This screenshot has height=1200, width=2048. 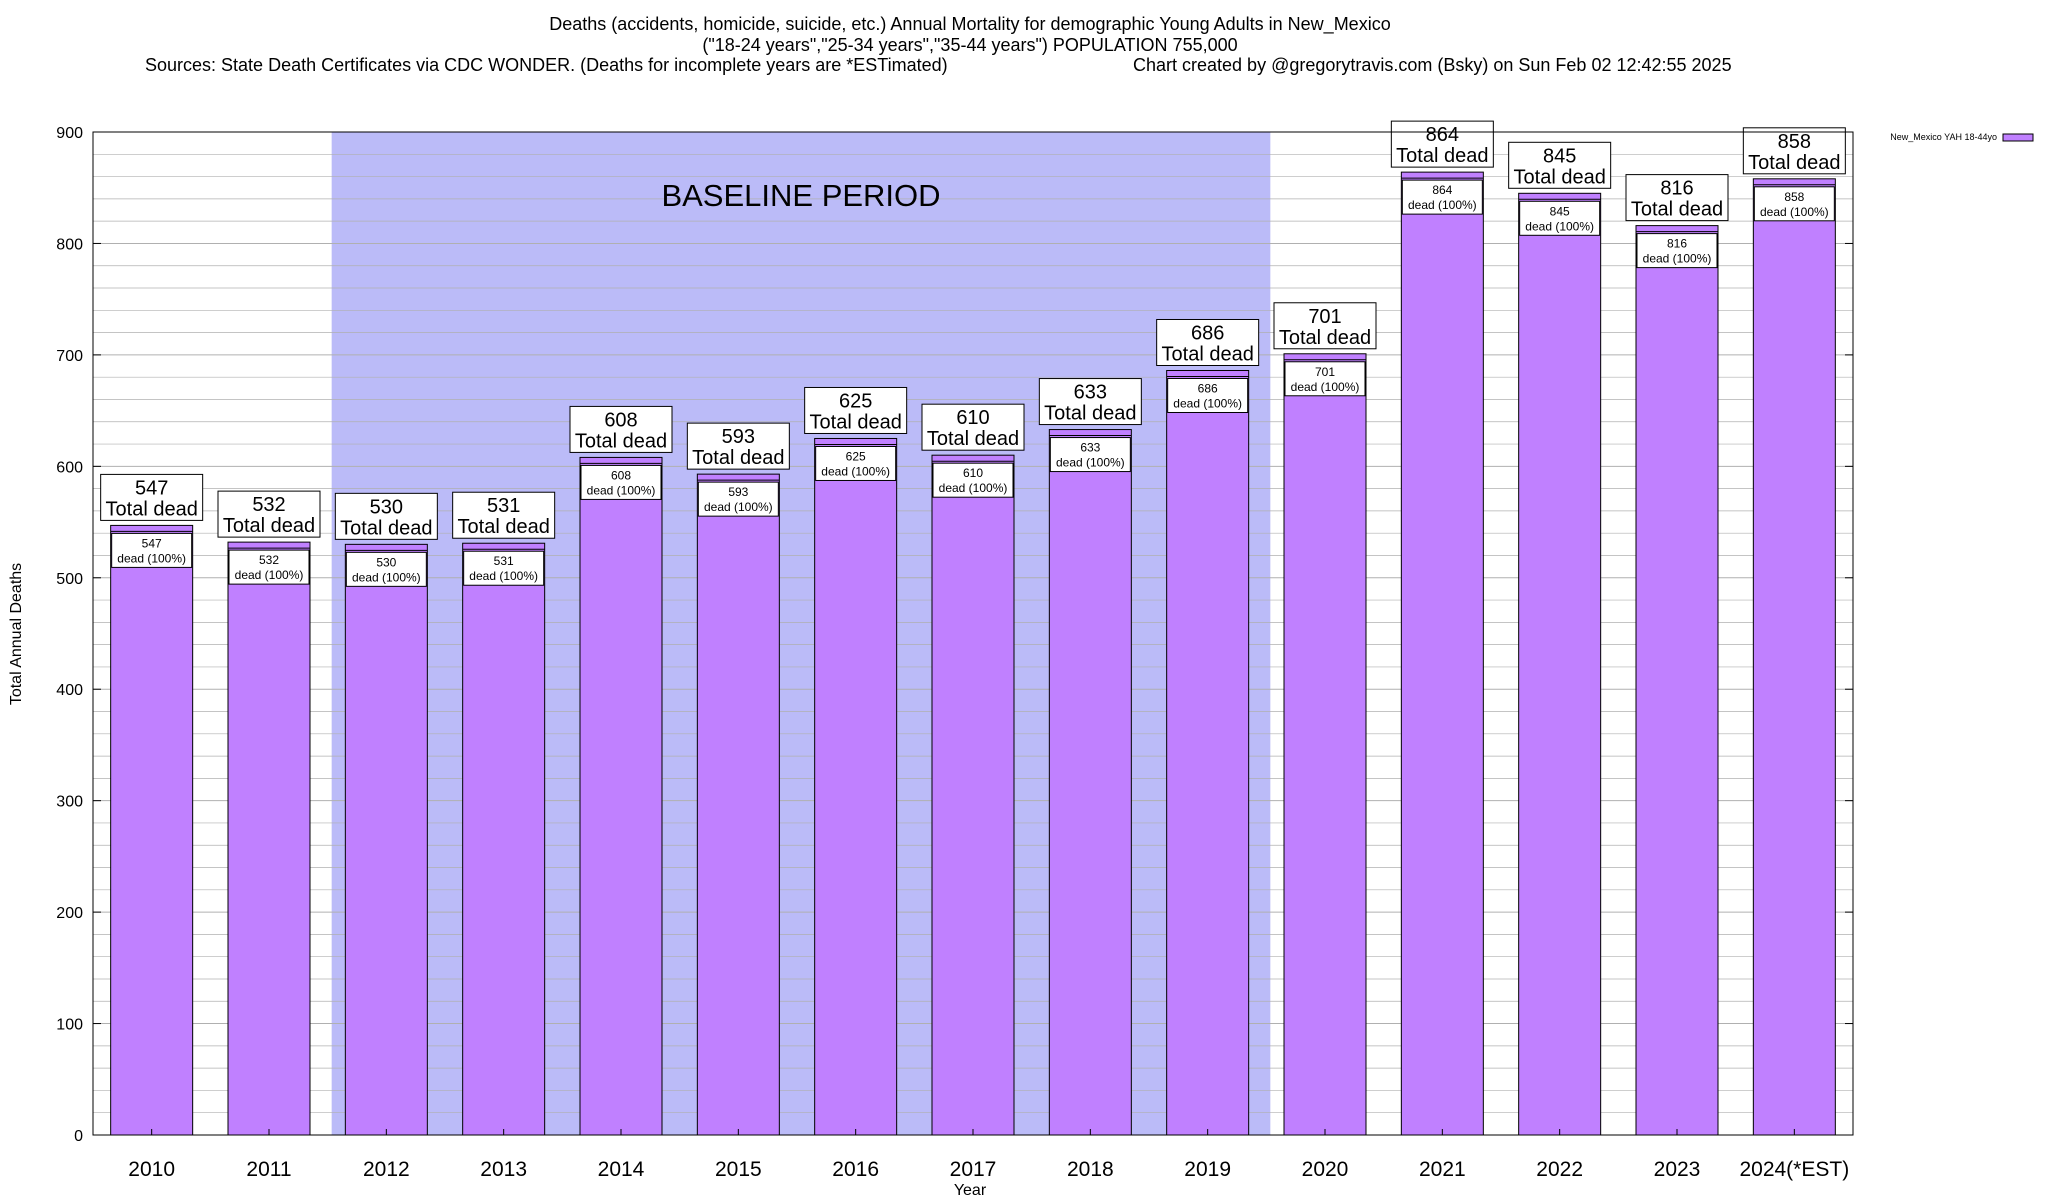 What do you see at coordinates (386, 507) in the screenshot?
I see `total-label-value: 530` at bounding box center [386, 507].